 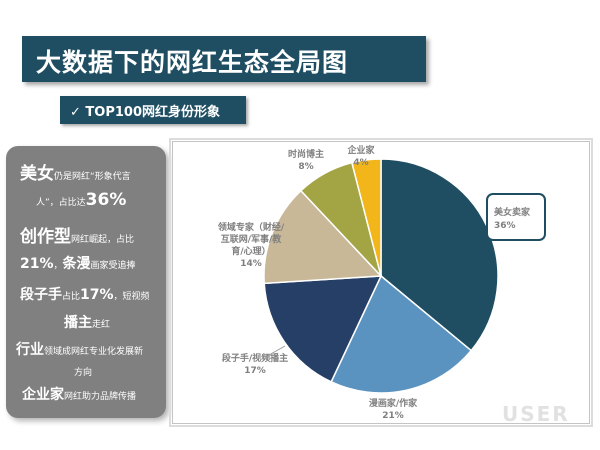 I want to click on body-text: 网红助力品牌传播, so click(x=100, y=397).